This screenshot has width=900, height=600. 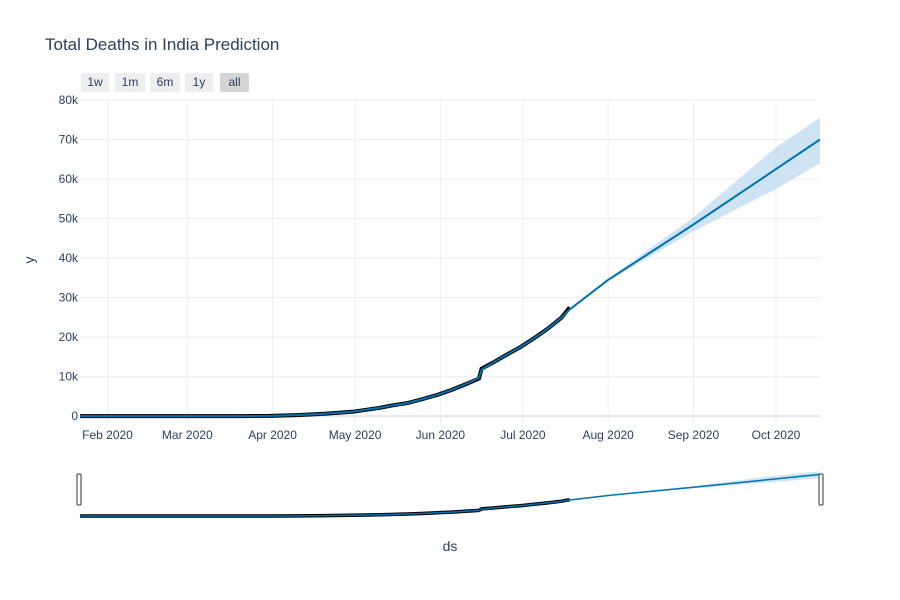 I want to click on y-tick-label: 80k, so click(x=69, y=100).